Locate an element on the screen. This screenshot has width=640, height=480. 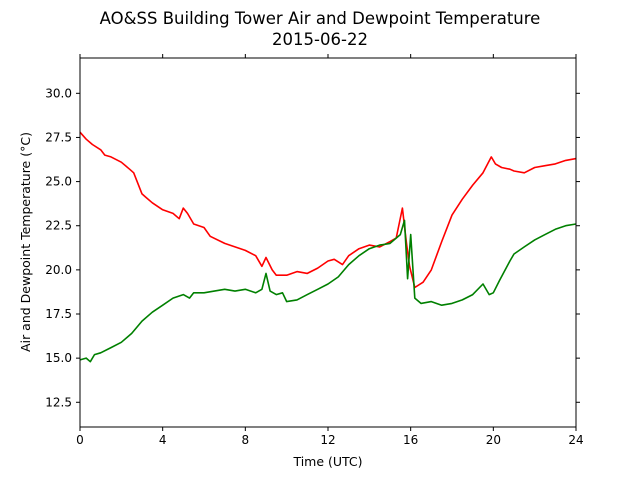
y-tick-label: 30.0 is located at coordinates (58, 93).